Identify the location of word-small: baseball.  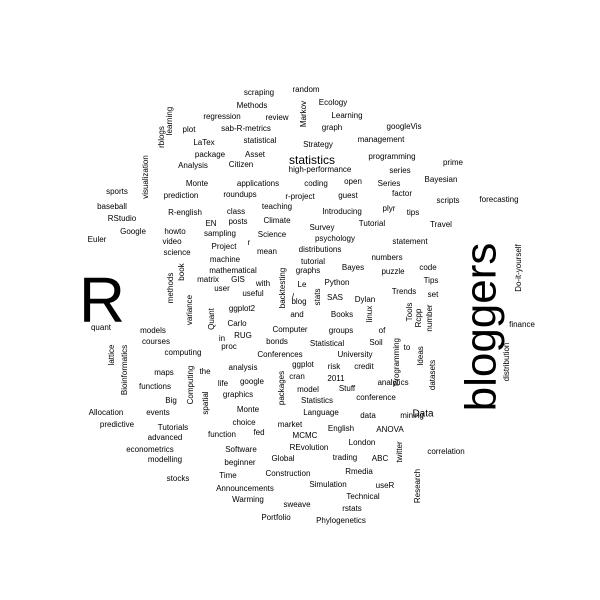
(112, 206).